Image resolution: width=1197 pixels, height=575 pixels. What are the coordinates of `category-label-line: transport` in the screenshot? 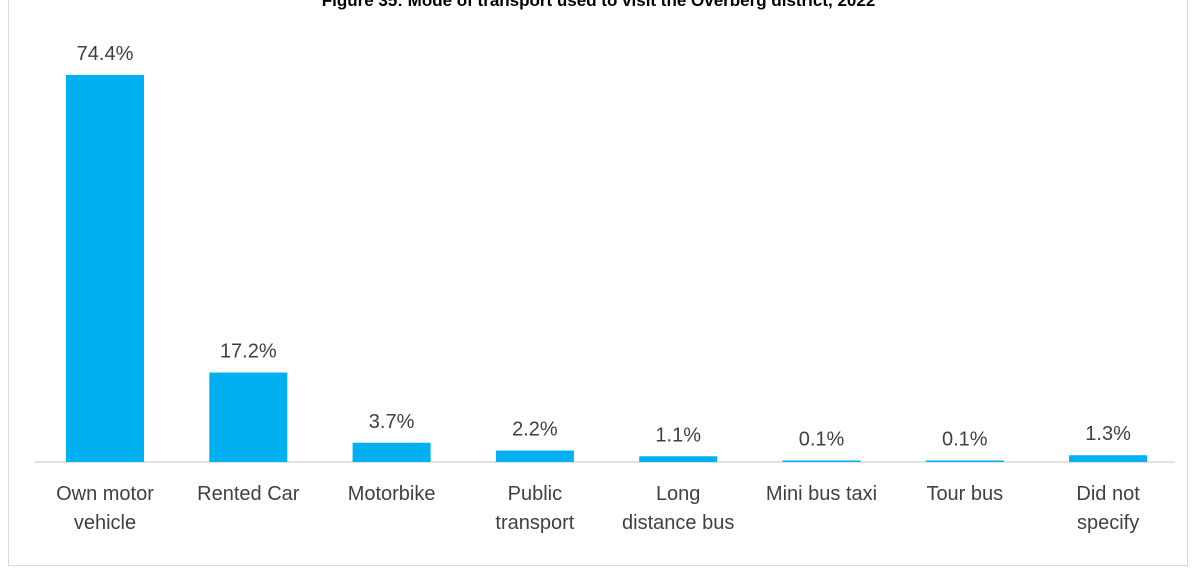 It's located at (534, 523).